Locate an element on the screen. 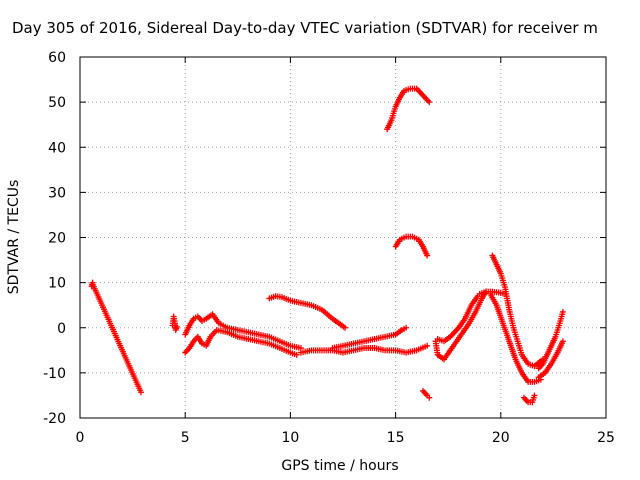  series-dip-21.3h is located at coordinates (529, 399).